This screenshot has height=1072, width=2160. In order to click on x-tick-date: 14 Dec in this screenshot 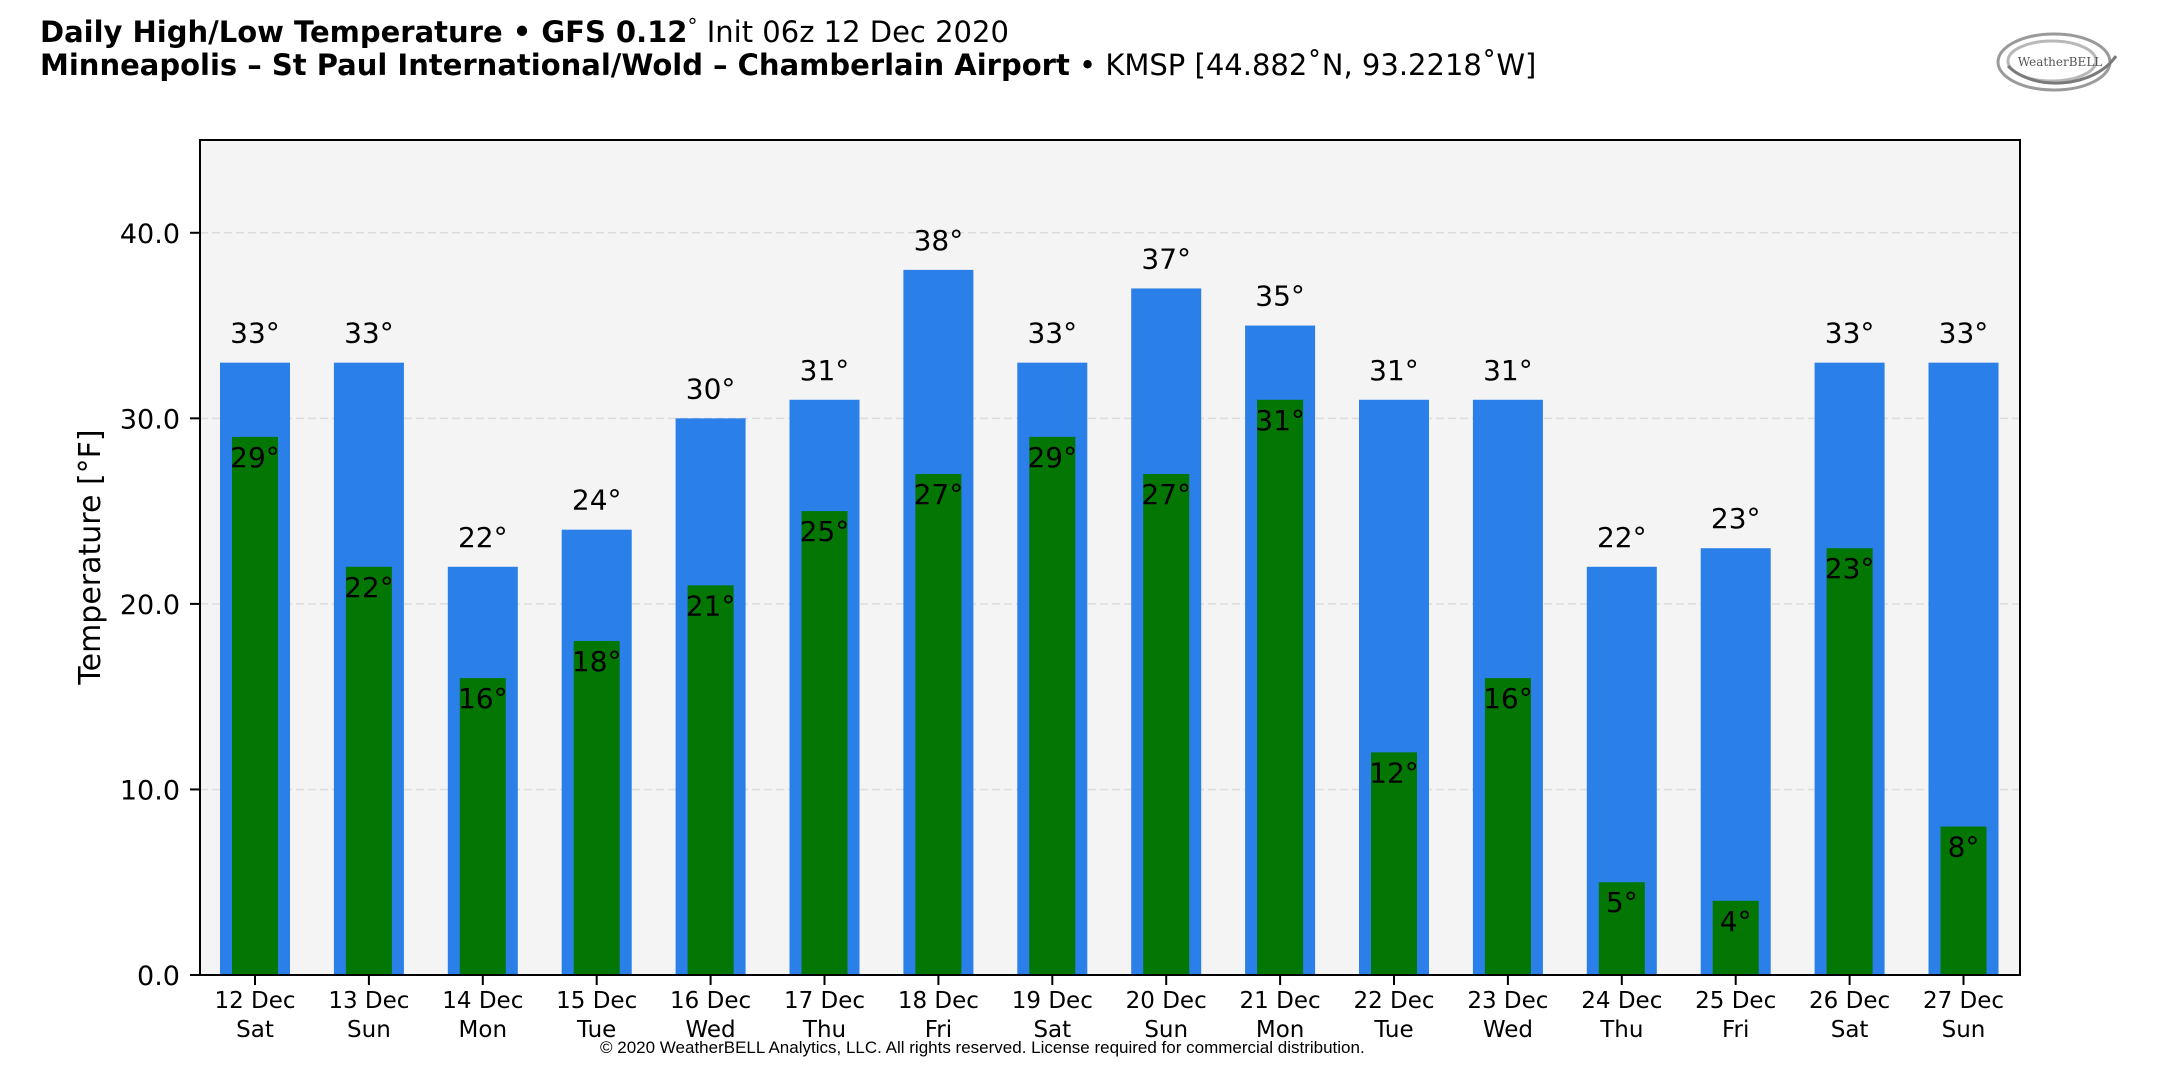, I will do `click(482, 1001)`.